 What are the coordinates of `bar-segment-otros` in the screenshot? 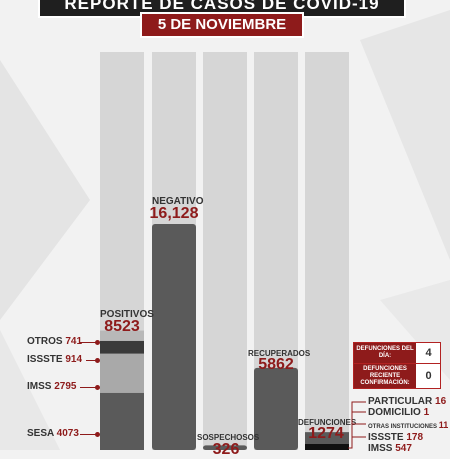 It's located at (122, 335).